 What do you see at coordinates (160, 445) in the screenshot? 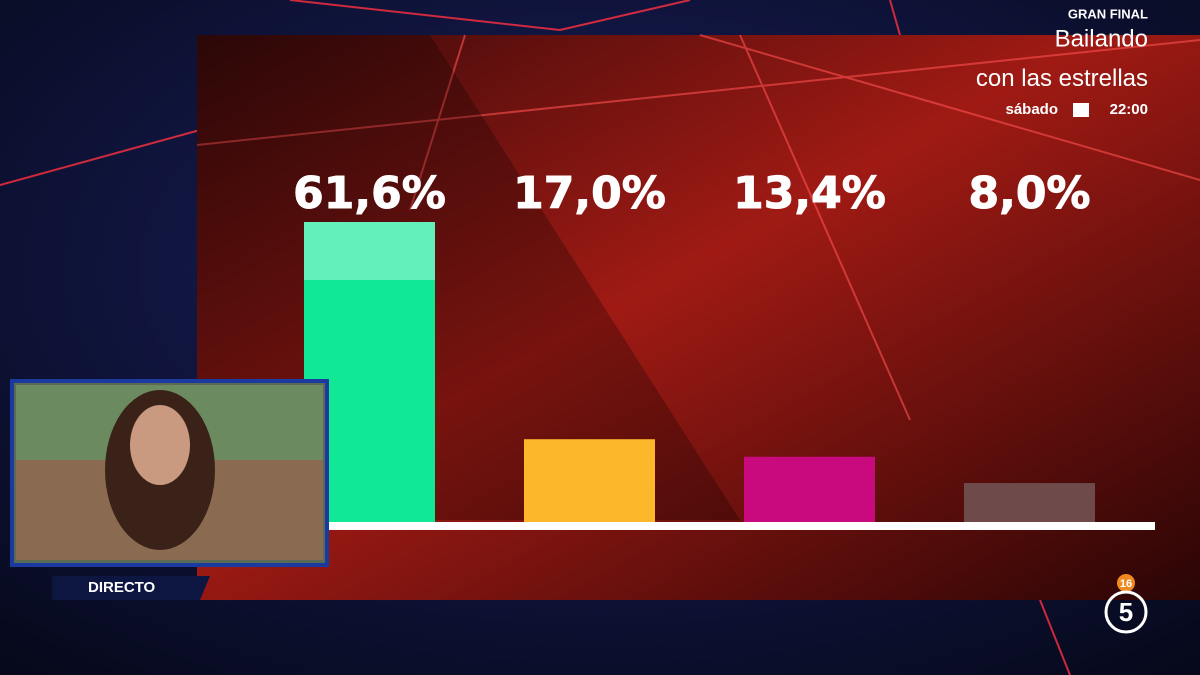
I see `video-person` at bounding box center [160, 445].